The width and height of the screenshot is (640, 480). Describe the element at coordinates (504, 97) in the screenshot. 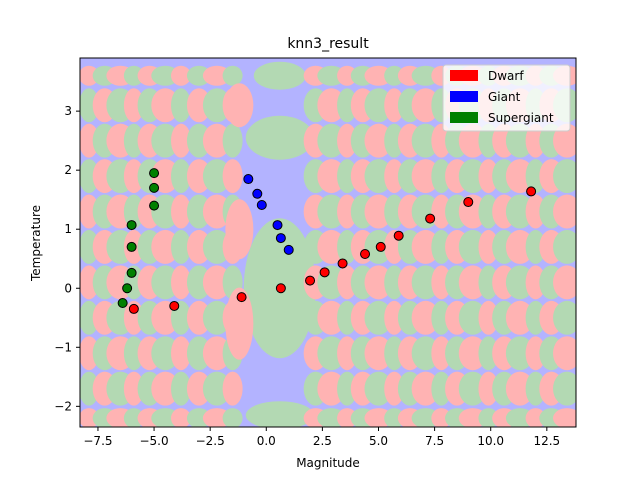

I see `legend-label-giant: Giant` at that location.